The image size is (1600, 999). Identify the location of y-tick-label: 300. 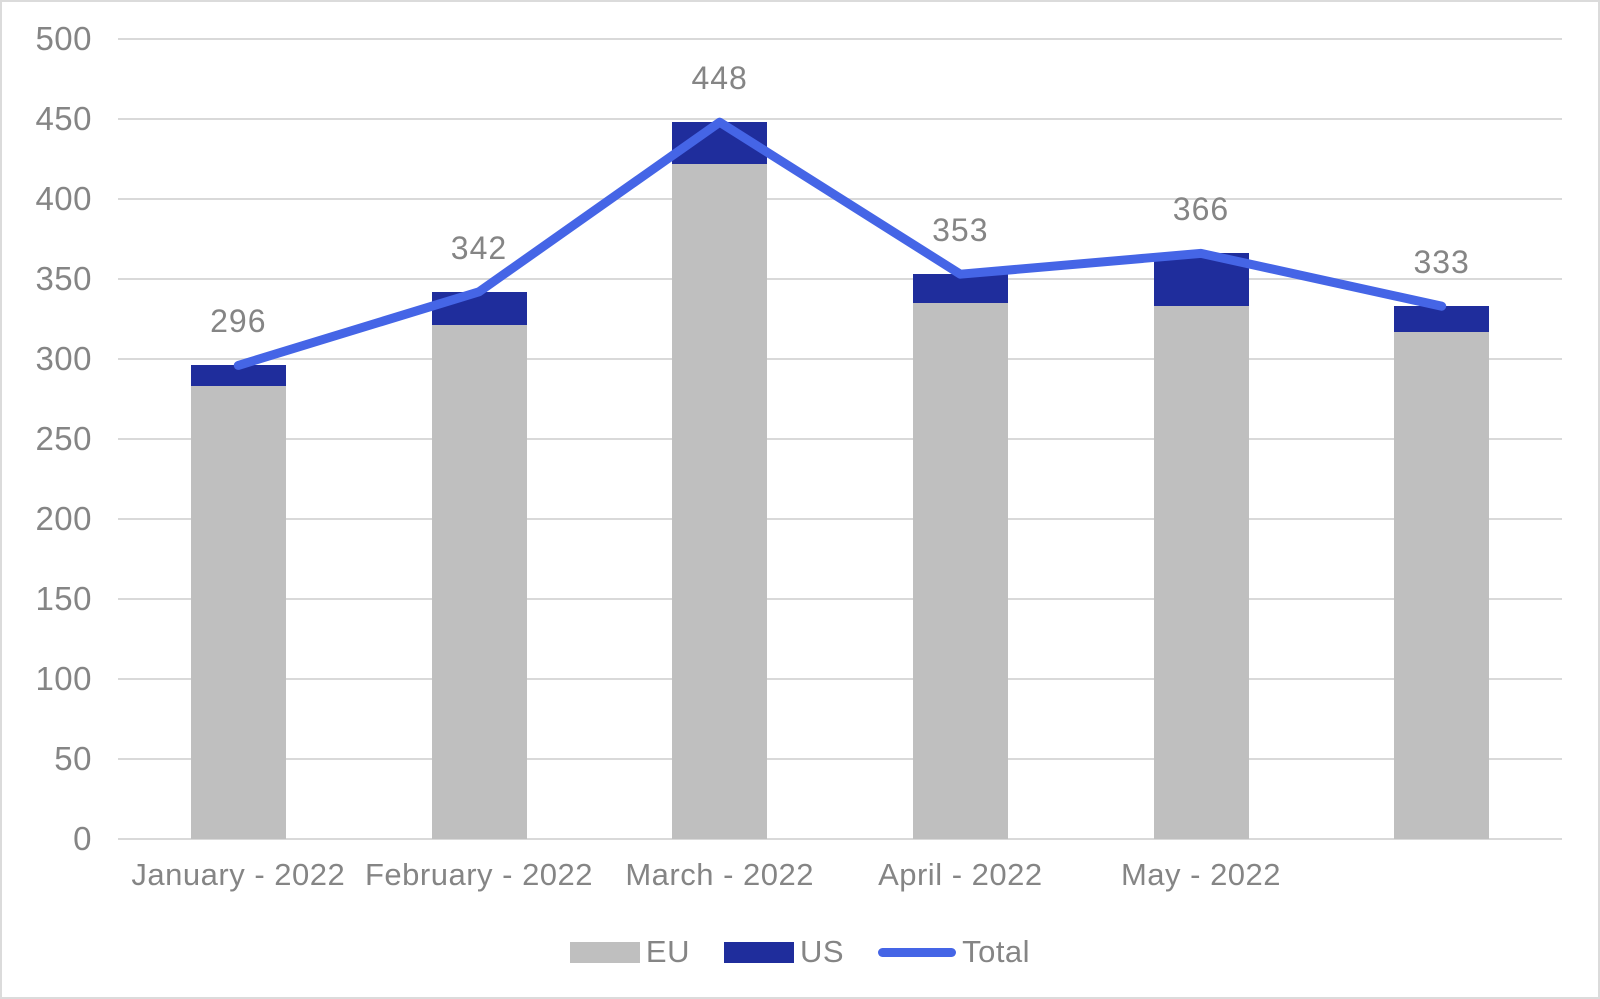
(63, 358).